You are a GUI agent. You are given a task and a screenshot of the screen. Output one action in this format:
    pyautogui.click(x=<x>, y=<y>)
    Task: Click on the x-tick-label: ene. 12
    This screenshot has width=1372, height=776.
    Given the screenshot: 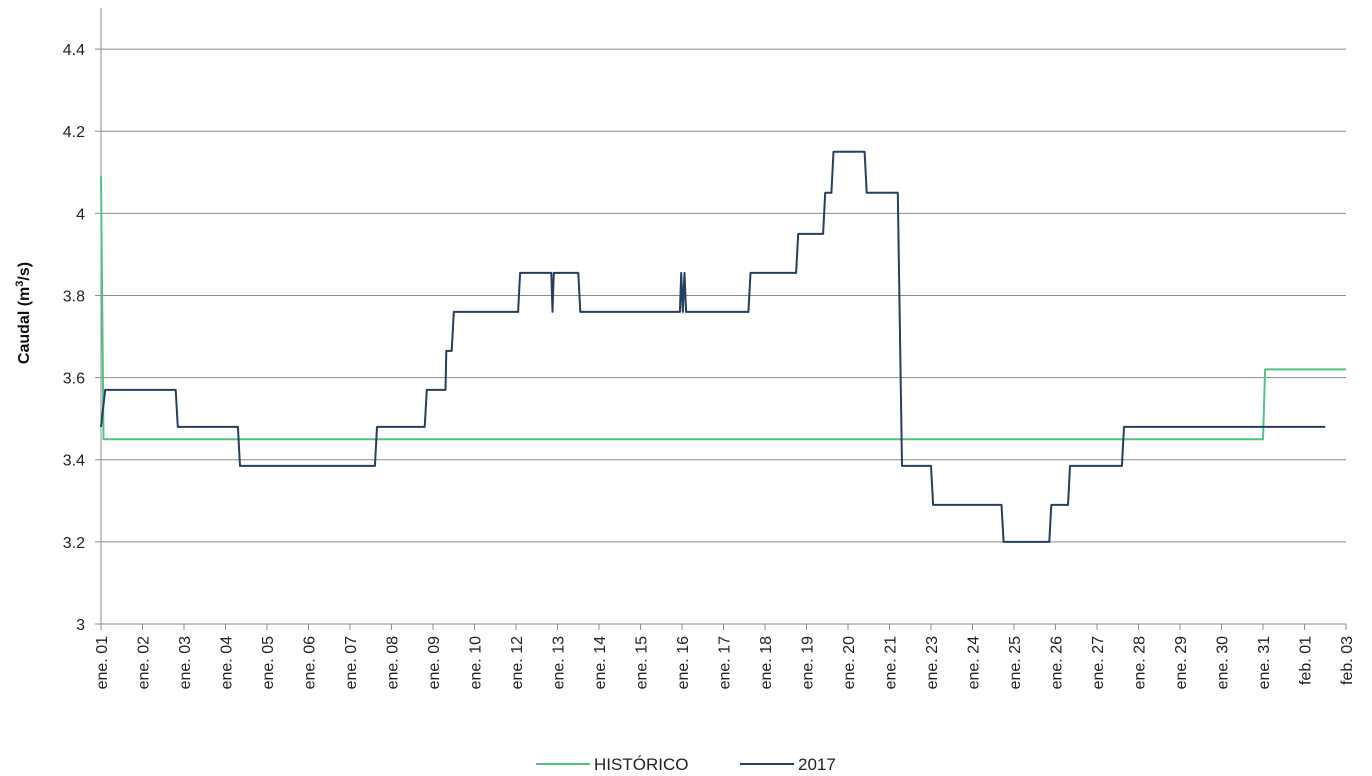 What is the action you would take?
    pyautogui.click(x=517, y=662)
    